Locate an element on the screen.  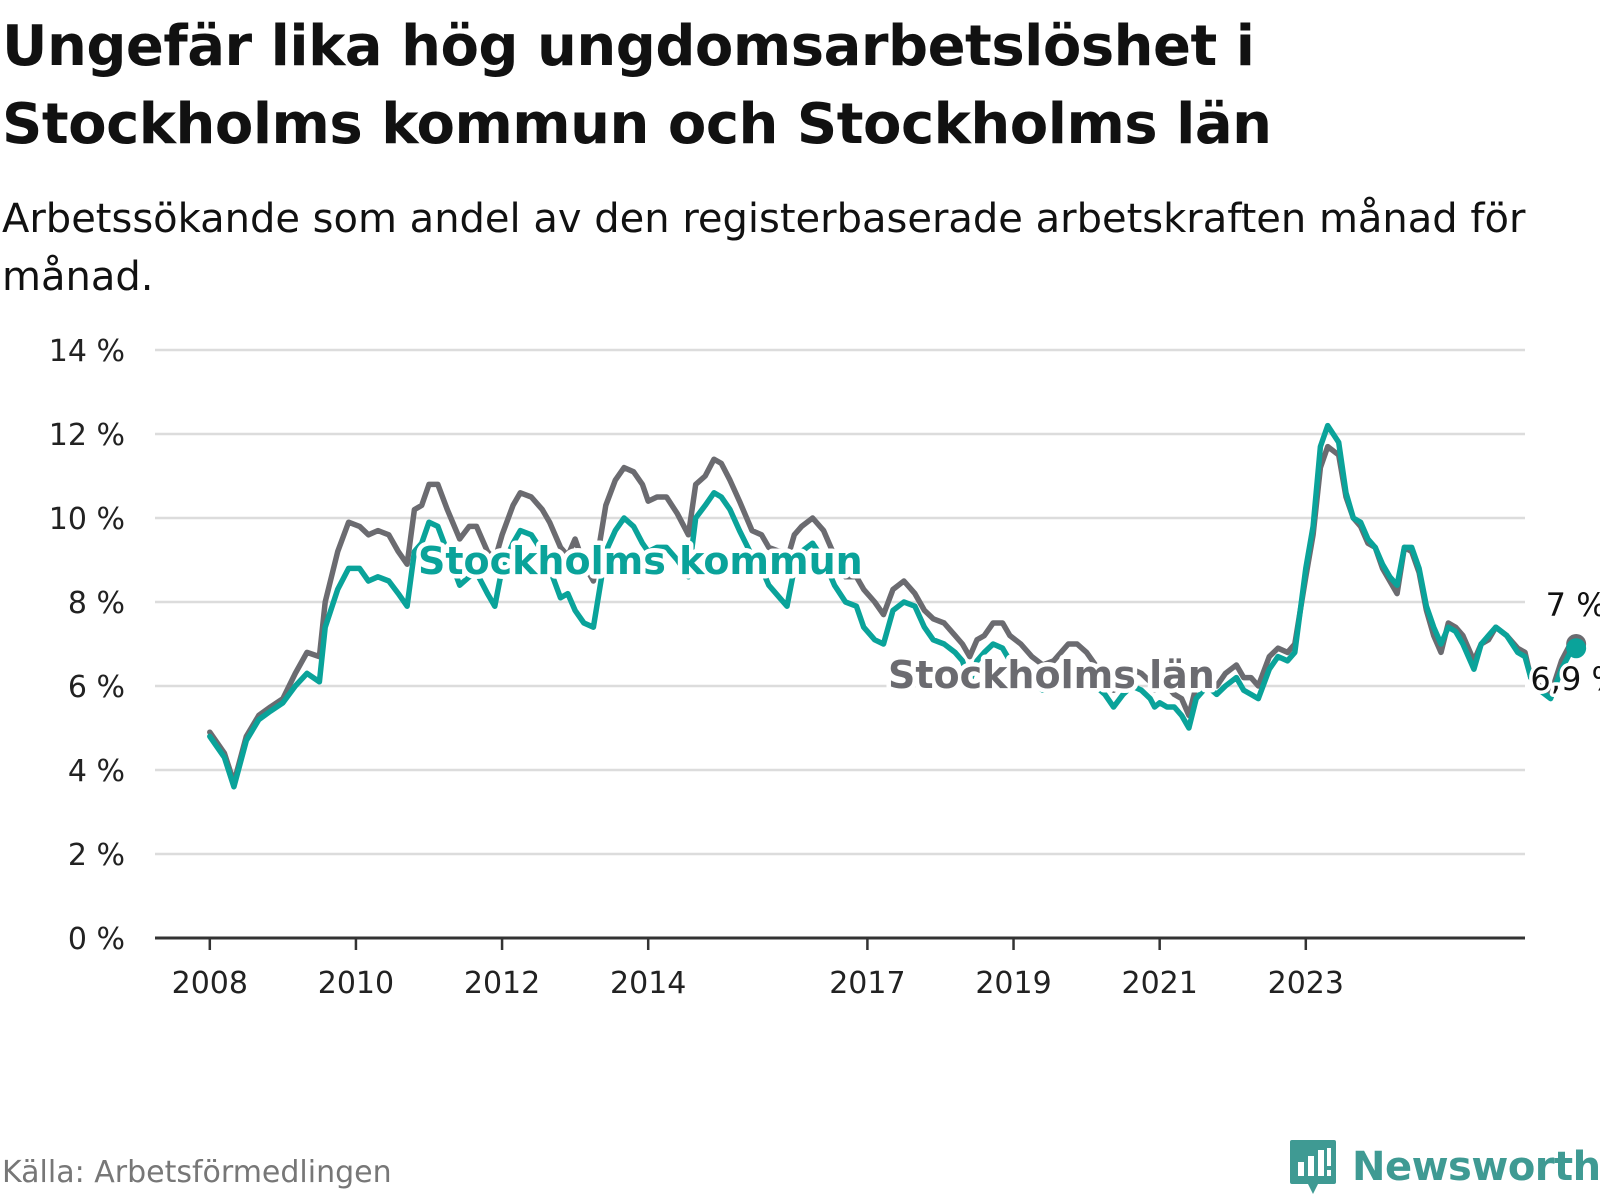
y-tick-label: 2 % is located at coordinates (96, 855).